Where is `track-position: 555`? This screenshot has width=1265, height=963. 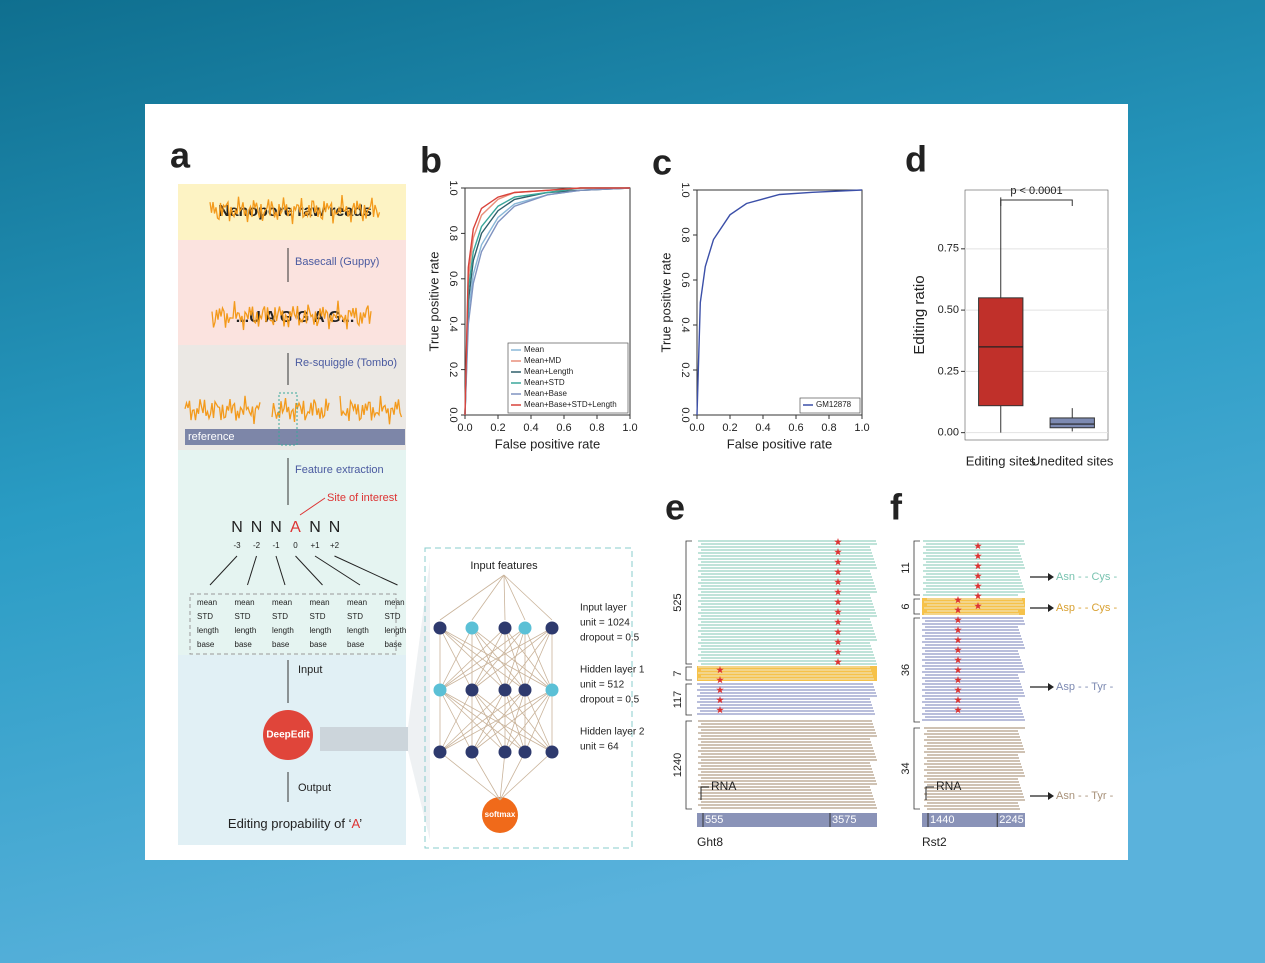 track-position: 555 is located at coordinates (714, 820).